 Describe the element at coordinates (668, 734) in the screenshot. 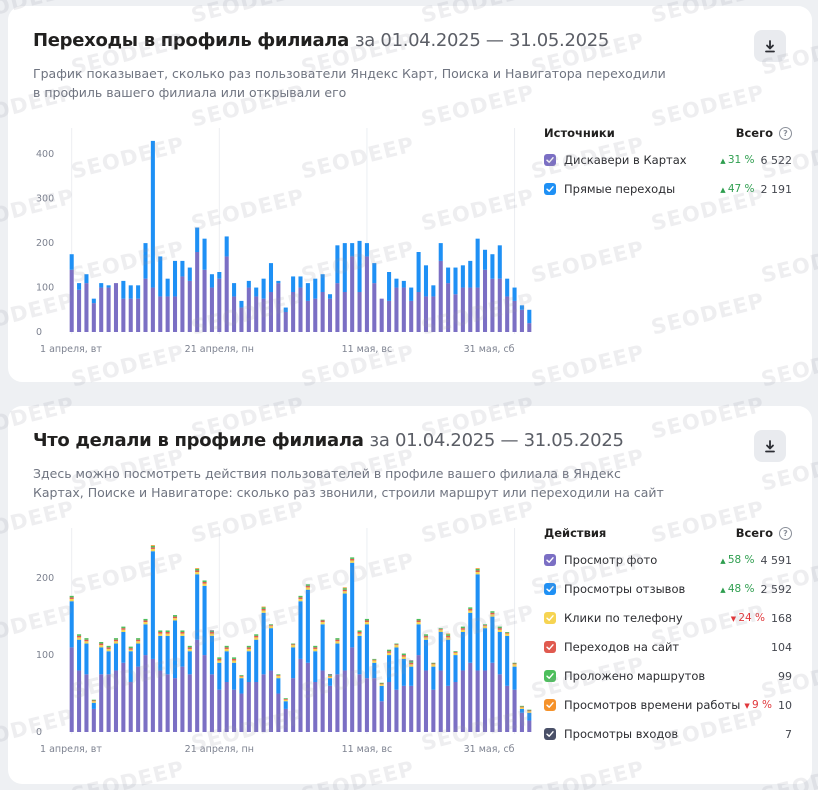

I see `legend-item: Просмотры входов 7` at that location.